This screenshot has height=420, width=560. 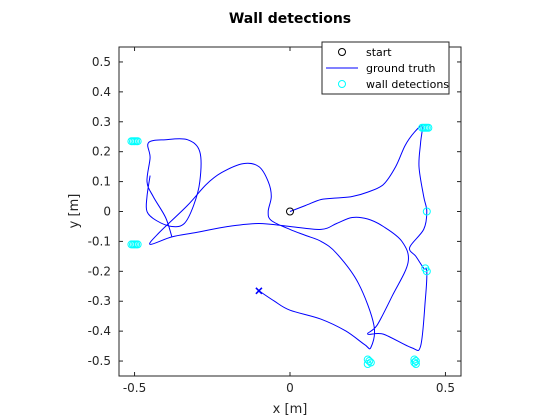 What do you see at coordinates (99, 301) in the screenshot?
I see `y-tick-label: -0.3` at bounding box center [99, 301].